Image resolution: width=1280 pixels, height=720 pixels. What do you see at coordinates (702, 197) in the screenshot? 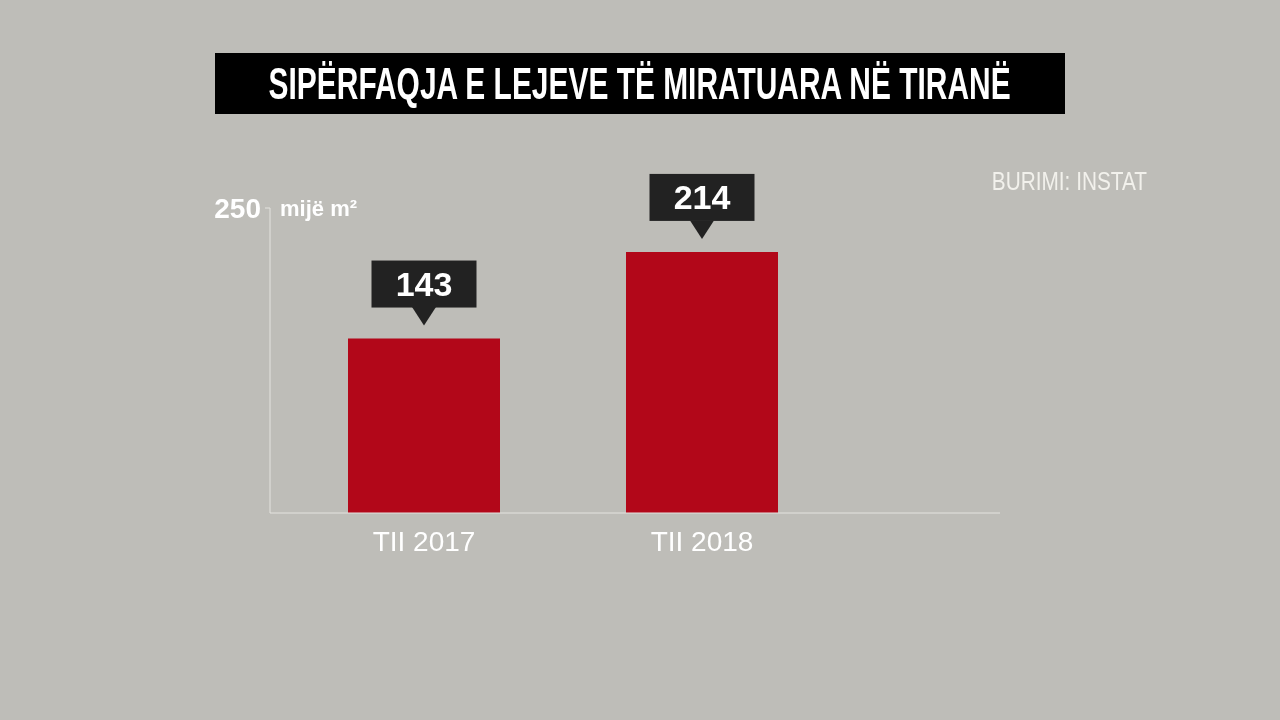
I see `data-label: 214` at bounding box center [702, 197].